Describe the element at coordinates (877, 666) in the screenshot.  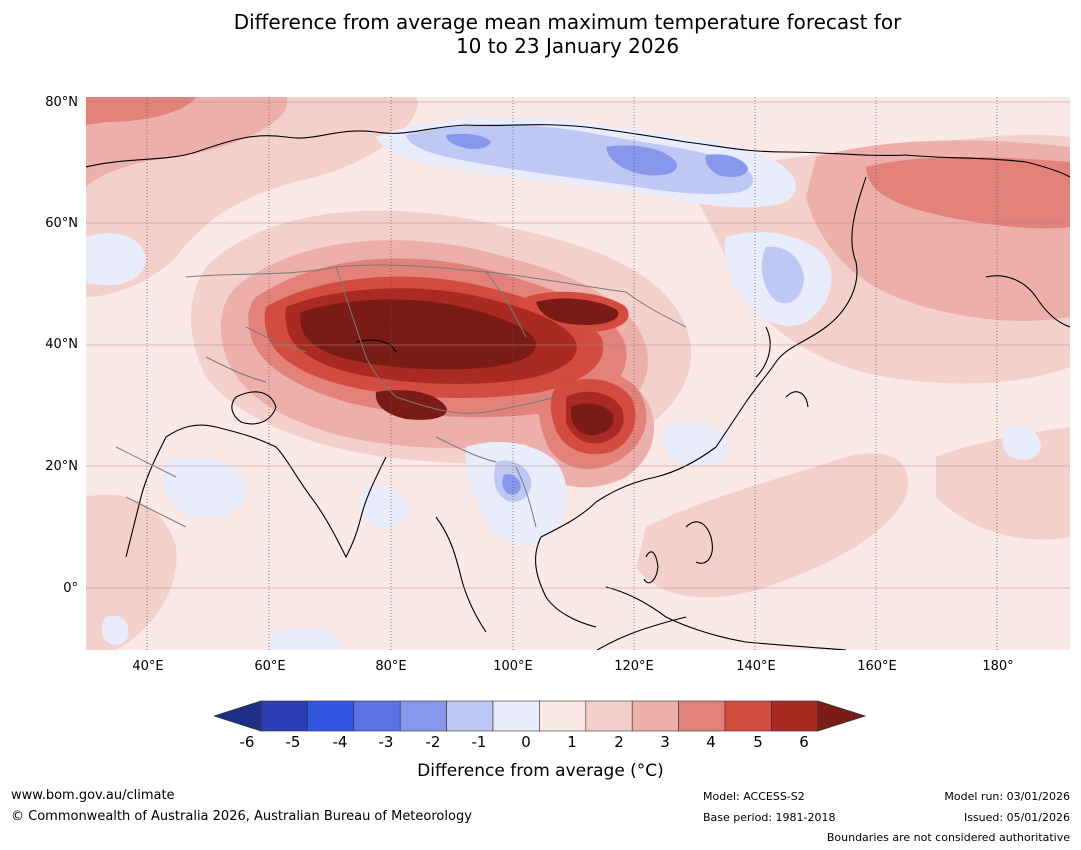
I see `lon-label-160e: 160°E` at that location.